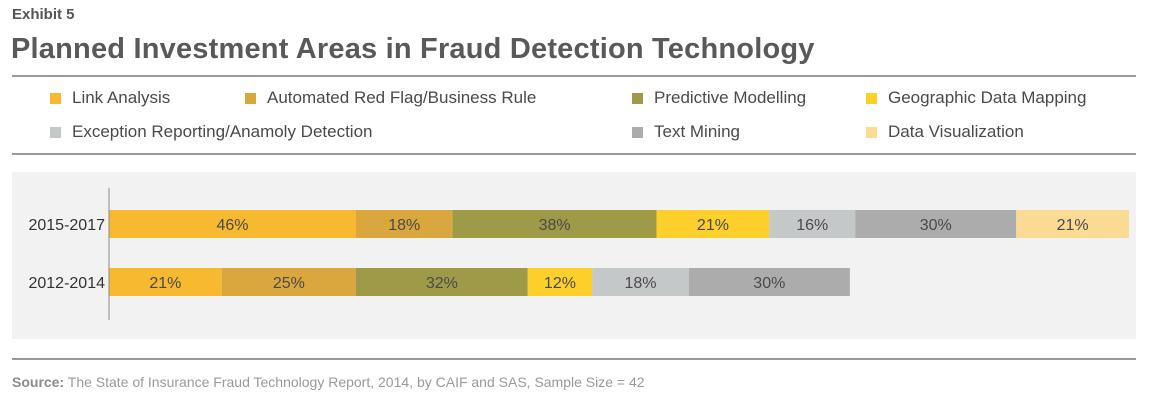 Image resolution: width=1150 pixels, height=406 pixels. Describe the element at coordinates (574, 359) in the screenshot. I see `source-divider` at that location.